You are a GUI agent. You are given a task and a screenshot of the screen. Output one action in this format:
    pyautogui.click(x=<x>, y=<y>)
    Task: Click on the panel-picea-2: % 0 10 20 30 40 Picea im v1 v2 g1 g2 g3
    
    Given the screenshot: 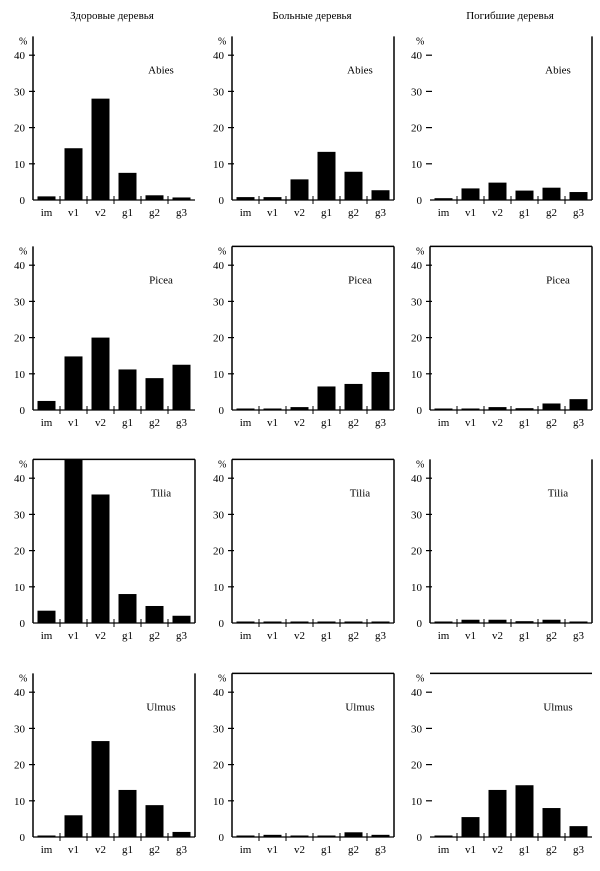 What is the action you would take?
    pyautogui.click(x=502, y=337)
    